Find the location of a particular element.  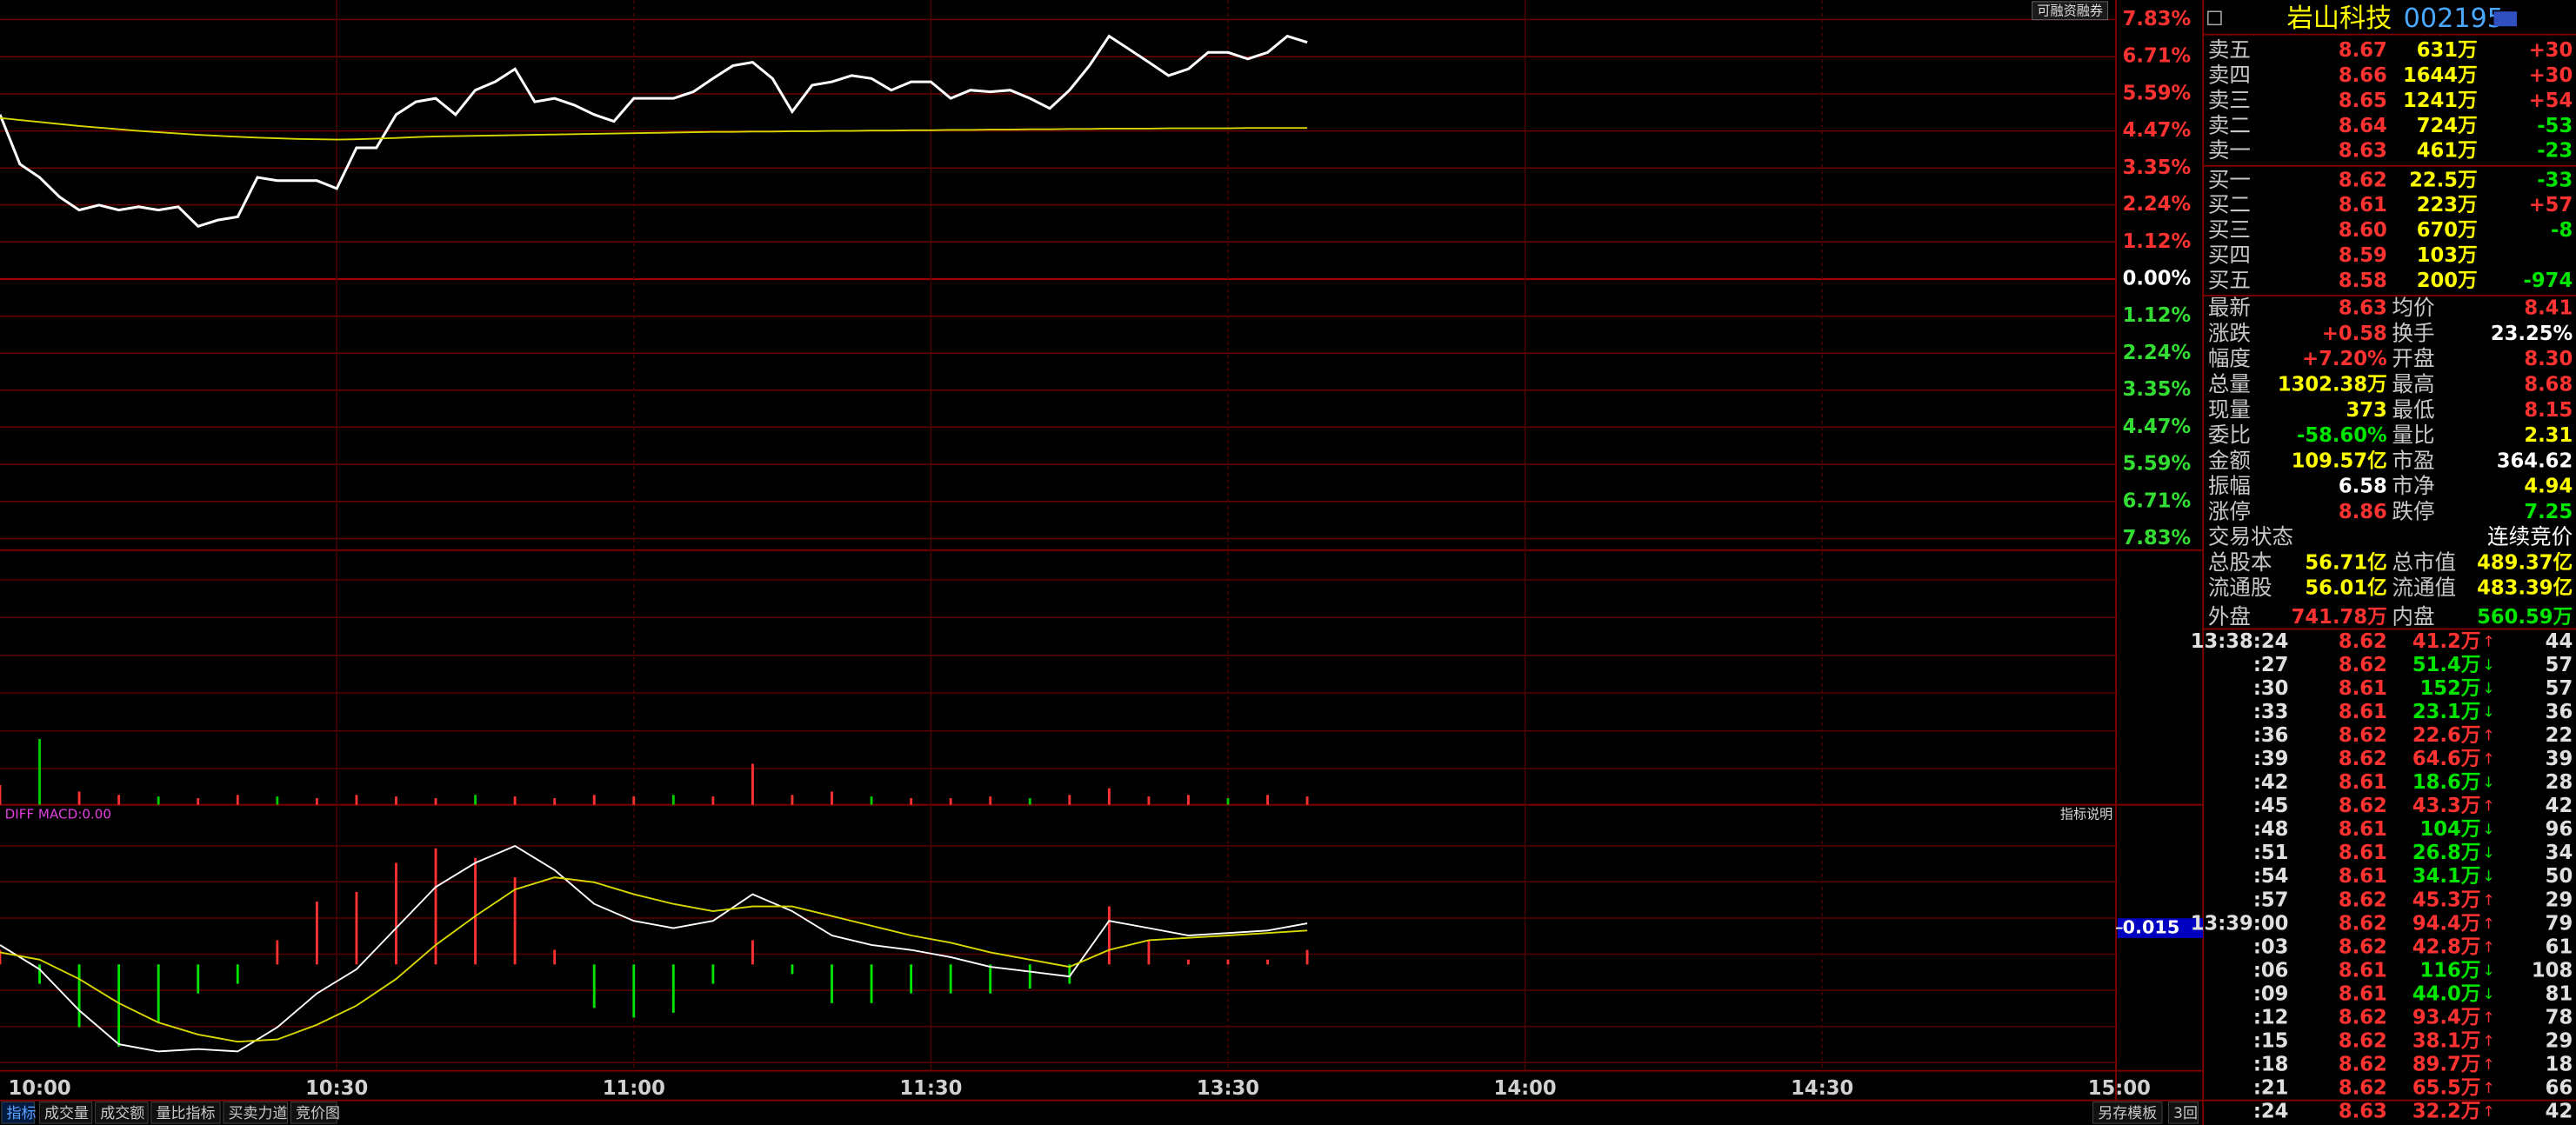

tab-label: 成交量 is located at coordinates (66, 1114).